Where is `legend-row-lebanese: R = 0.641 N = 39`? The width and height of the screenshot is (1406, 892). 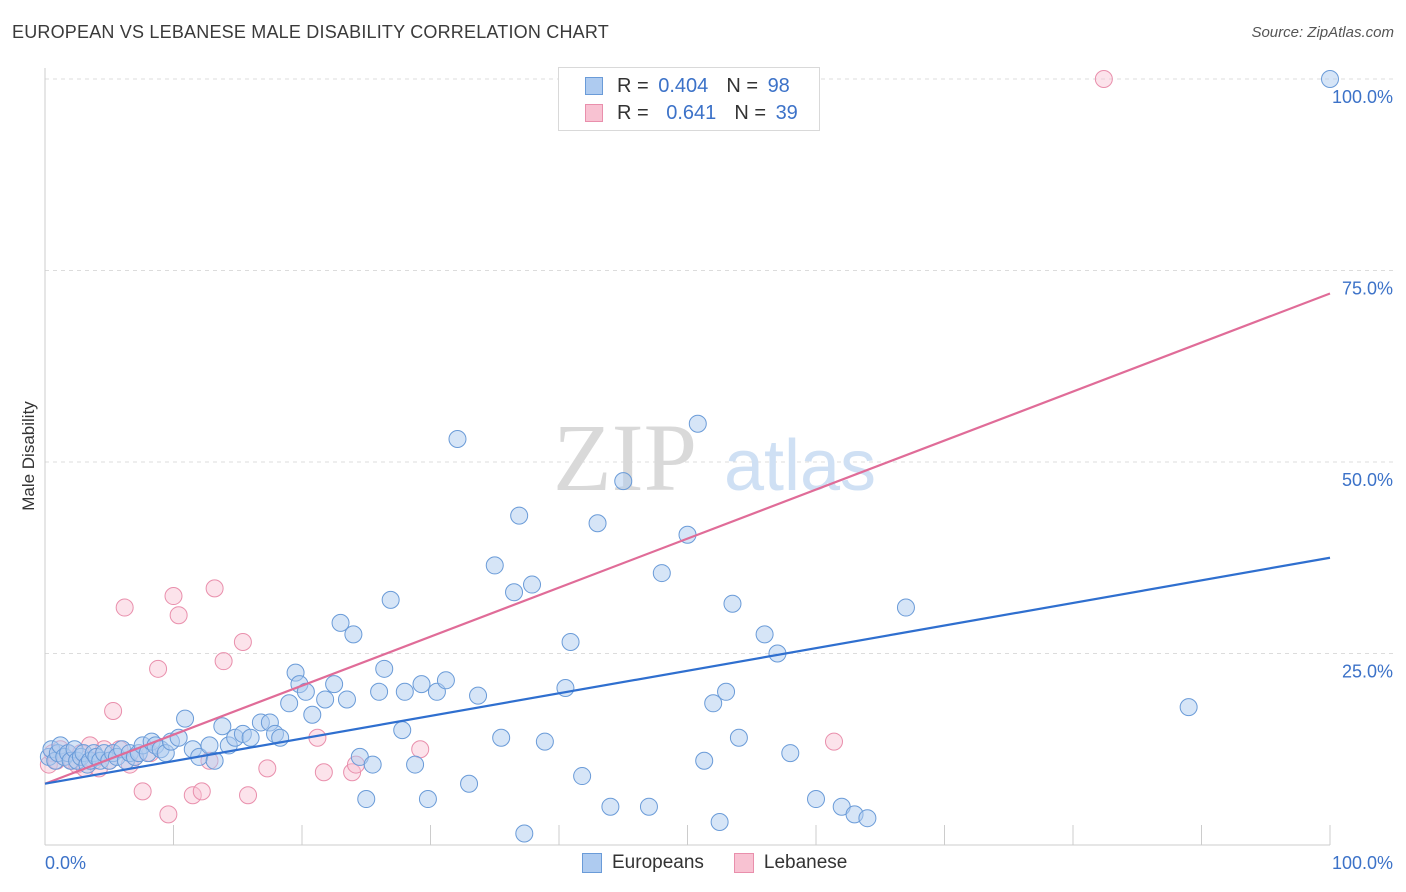
legend-row-lebanese: R = 0.641 N = 39 is located at coordinates (691, 113).